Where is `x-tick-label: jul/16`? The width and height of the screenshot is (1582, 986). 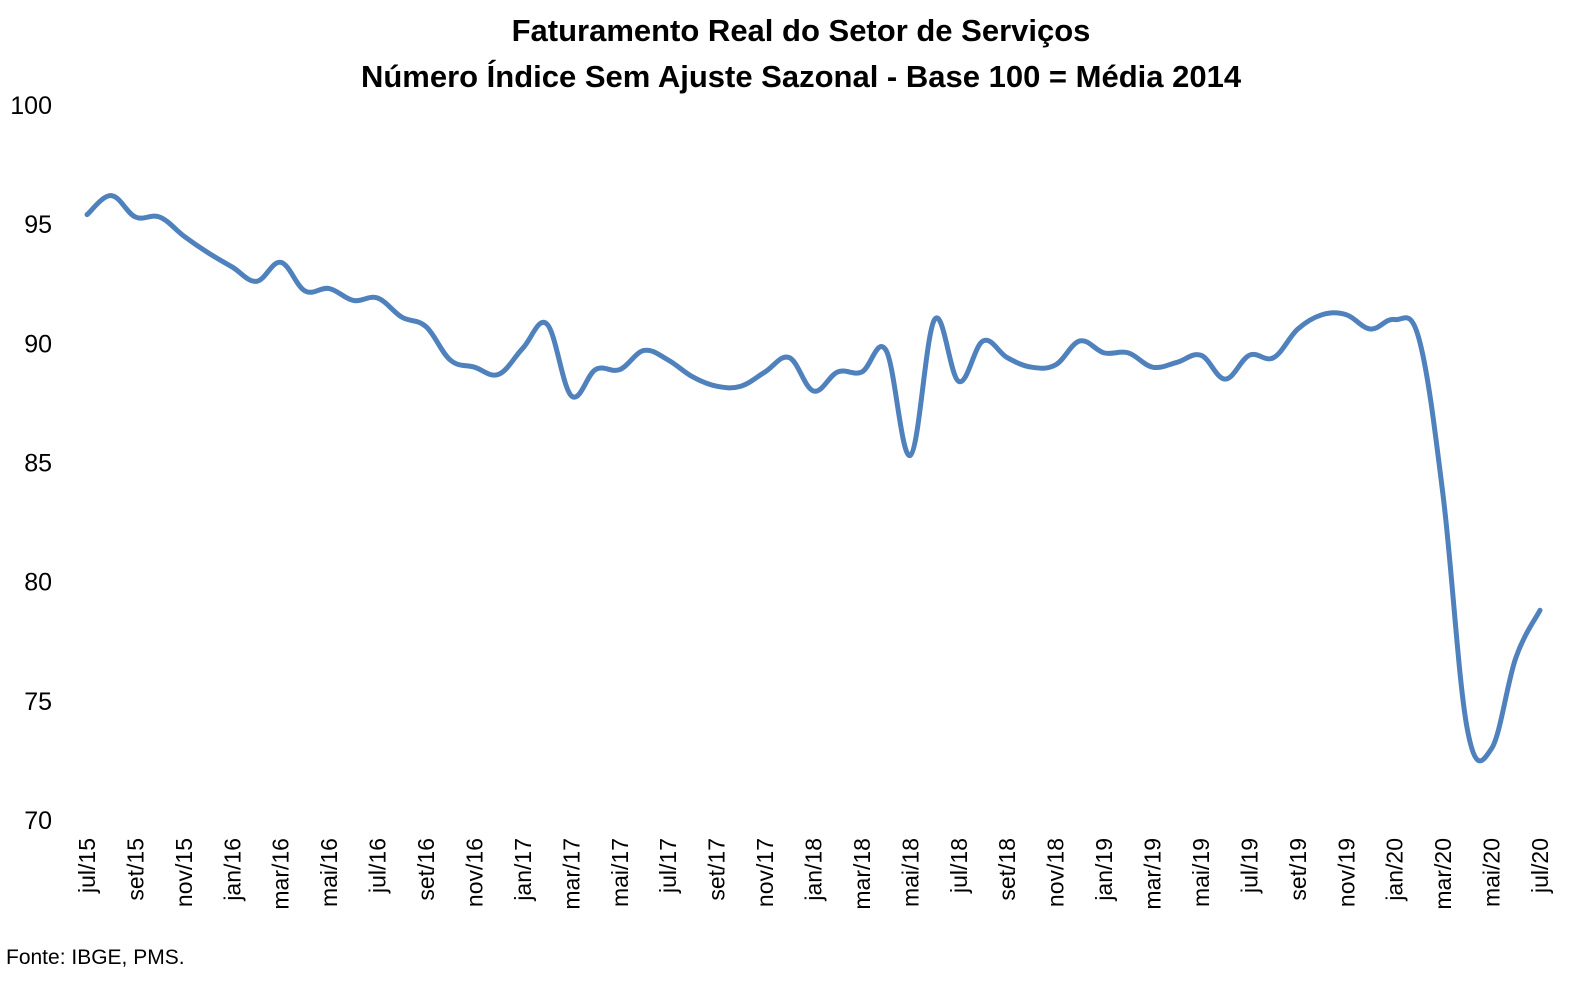
x-tick-label: jul/16 is located at coordinates (378, 866).